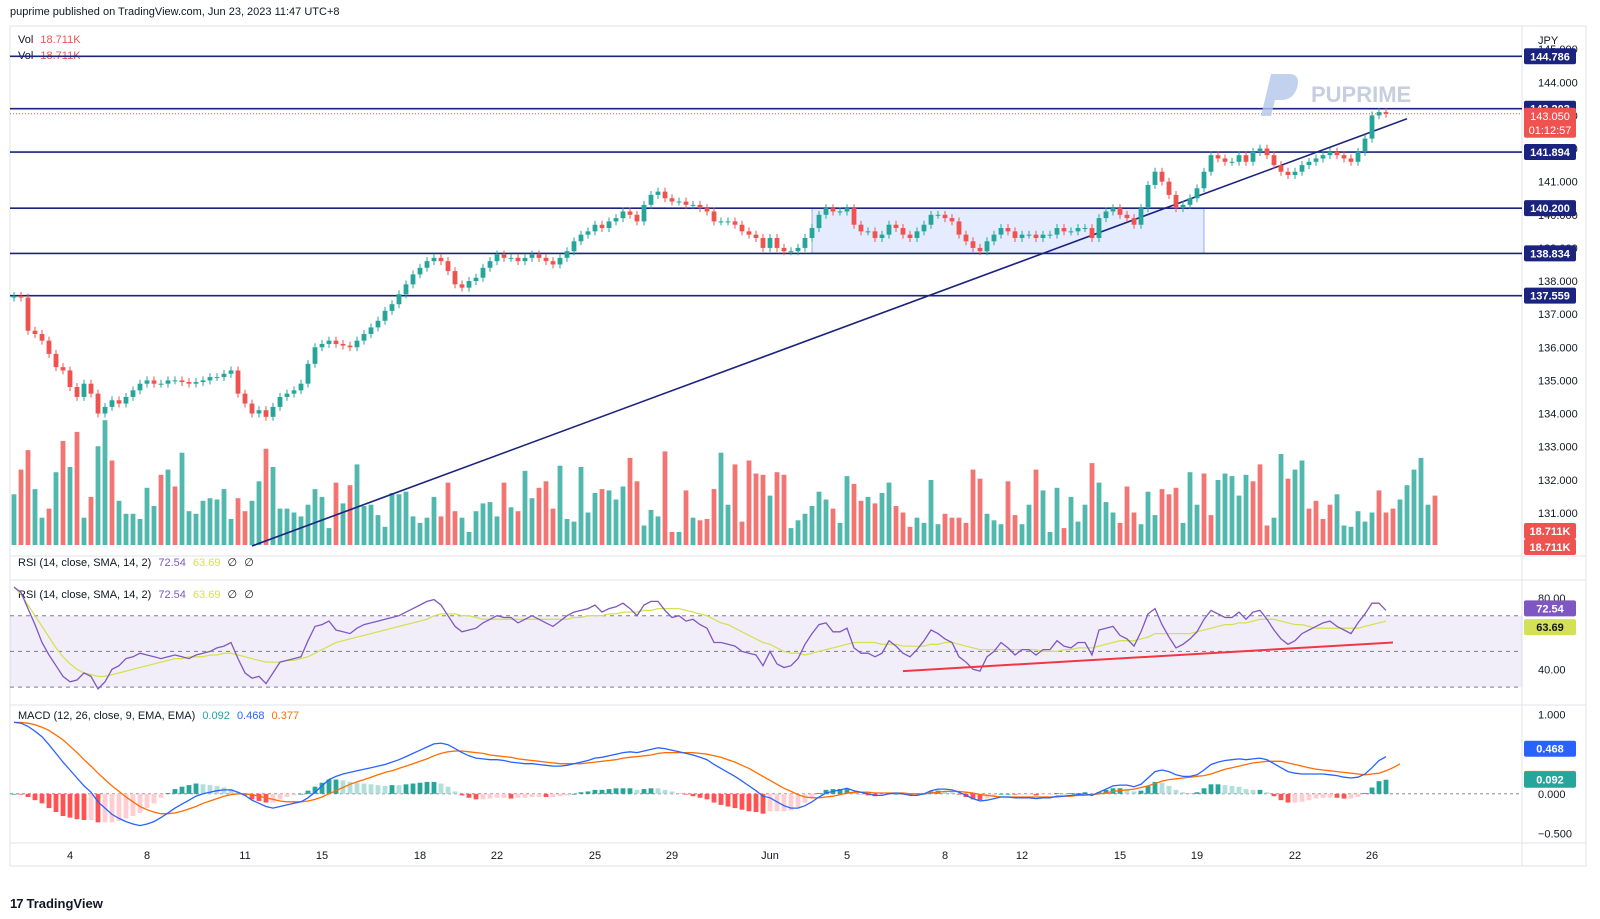 This screenshot has height=919, width=1600. What do you see at coordinates (1558, 282) in the screenshot?
I see `price-tick-label: 138.000` at bounding box center [1558, 282].